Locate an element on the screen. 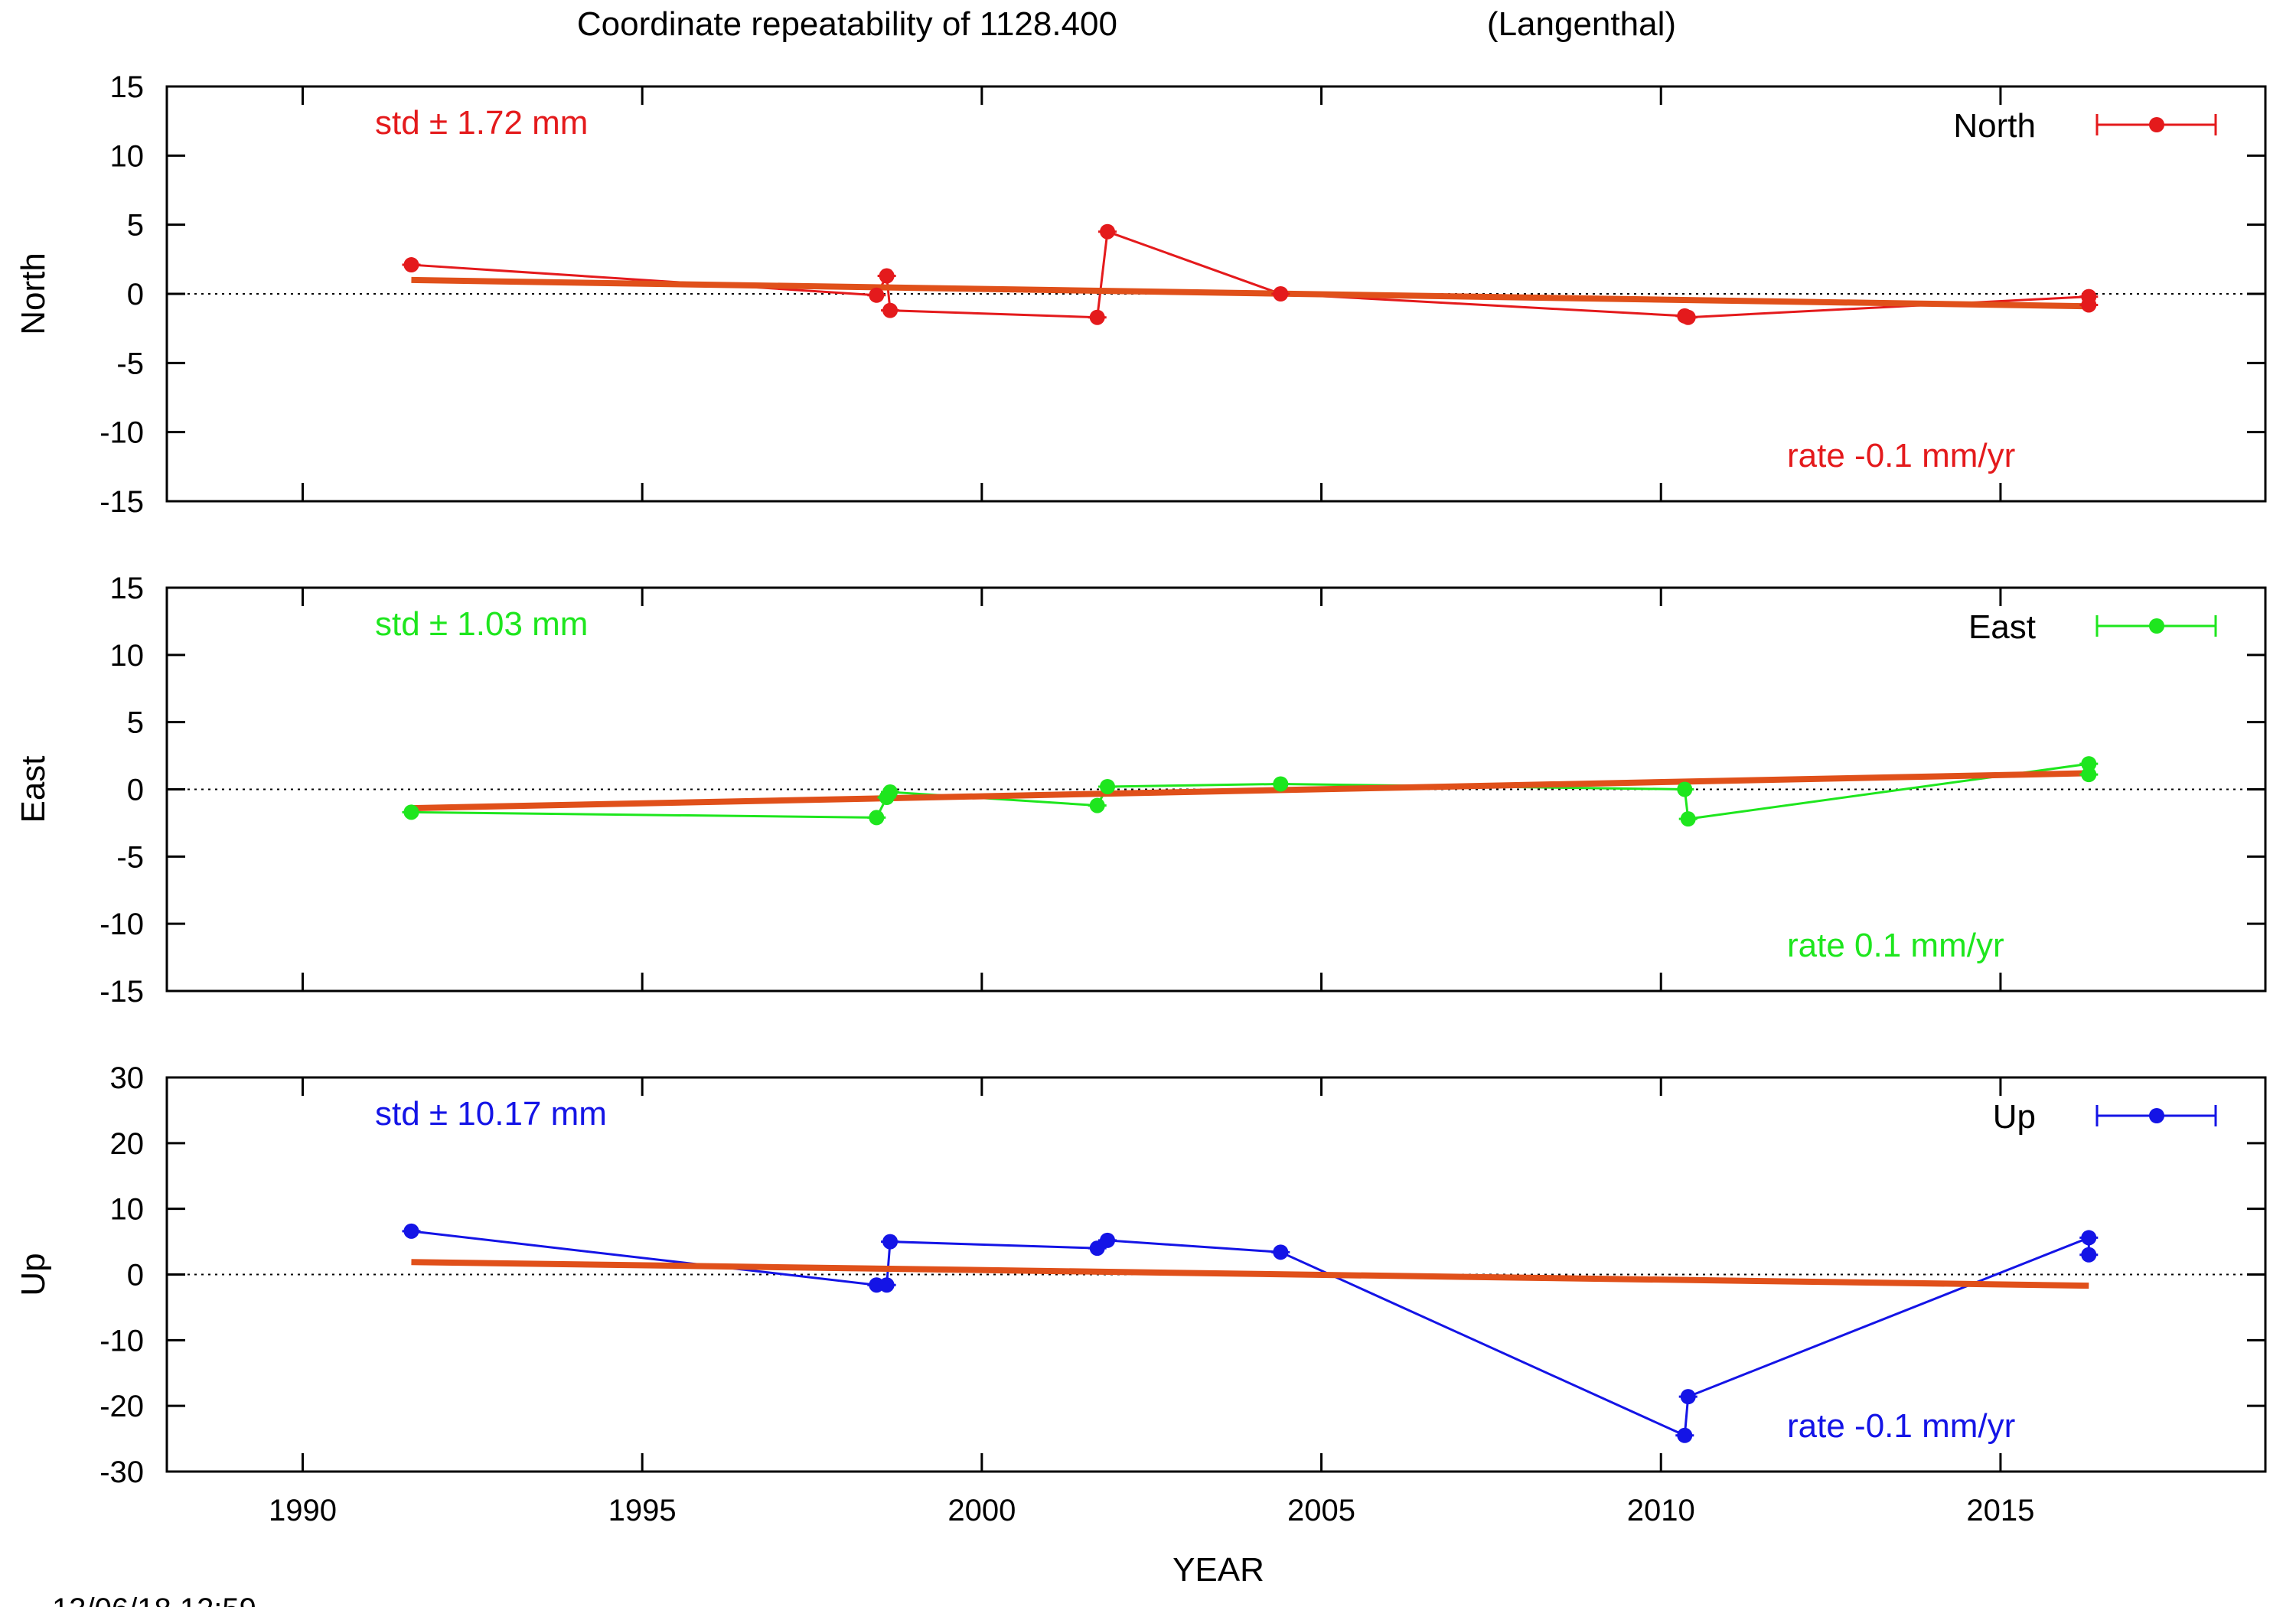 The width and height of the screenshot is (2296, 1607). y-tick-label: -20 is located at coordinates (121, 1406).